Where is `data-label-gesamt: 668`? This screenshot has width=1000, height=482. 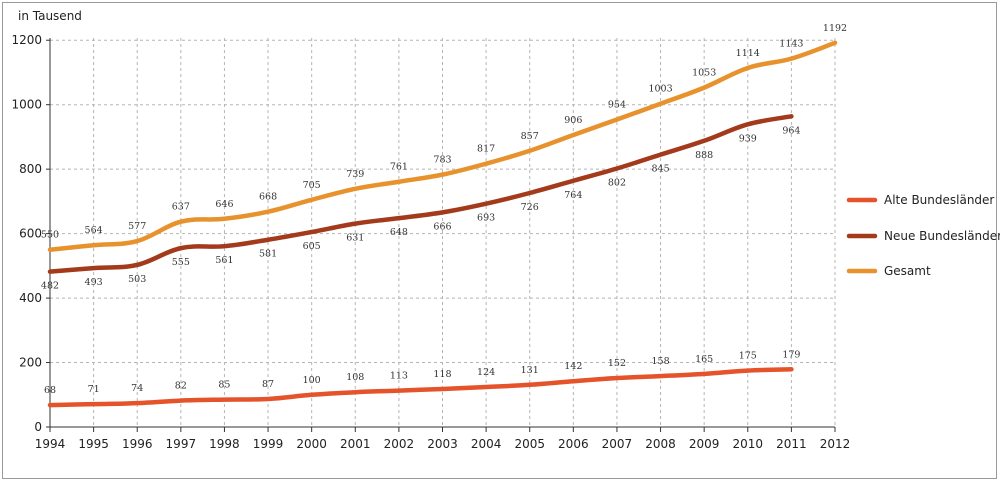
data-label-gesamt: 668 is located at coordinates (268, 197).